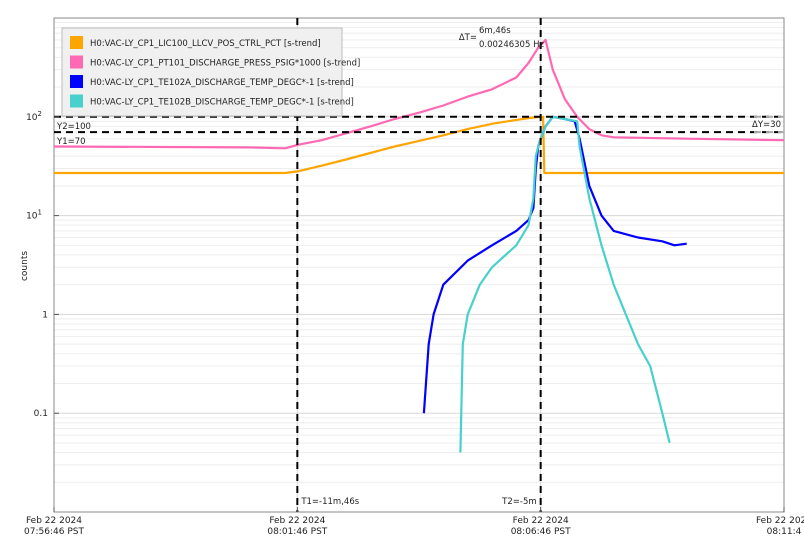  What do you see at coordinates (766, 125) in the screenshot?
I see `cursor-delta-y-label: ΔY=30` at bounding box center [766, 125].